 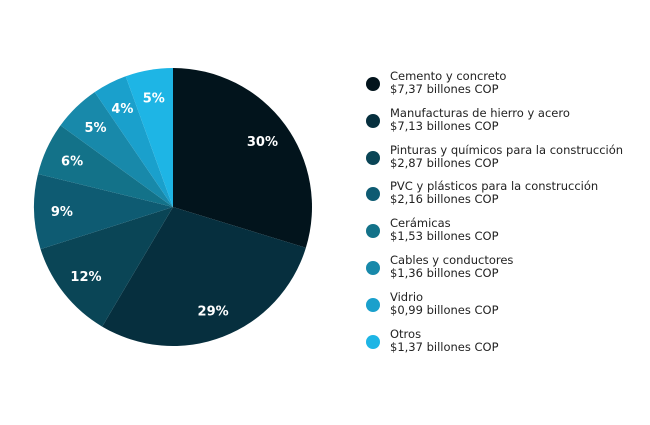 I want to click on slice-percent-label: 9%, so click(x=62, y=212).